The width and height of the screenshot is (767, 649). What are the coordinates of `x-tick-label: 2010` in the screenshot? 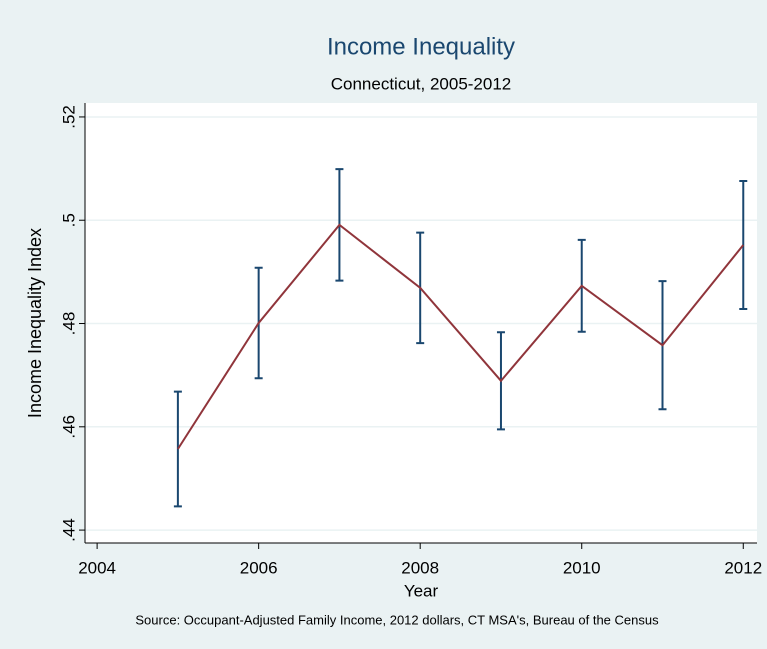 It's located at (582, 567).